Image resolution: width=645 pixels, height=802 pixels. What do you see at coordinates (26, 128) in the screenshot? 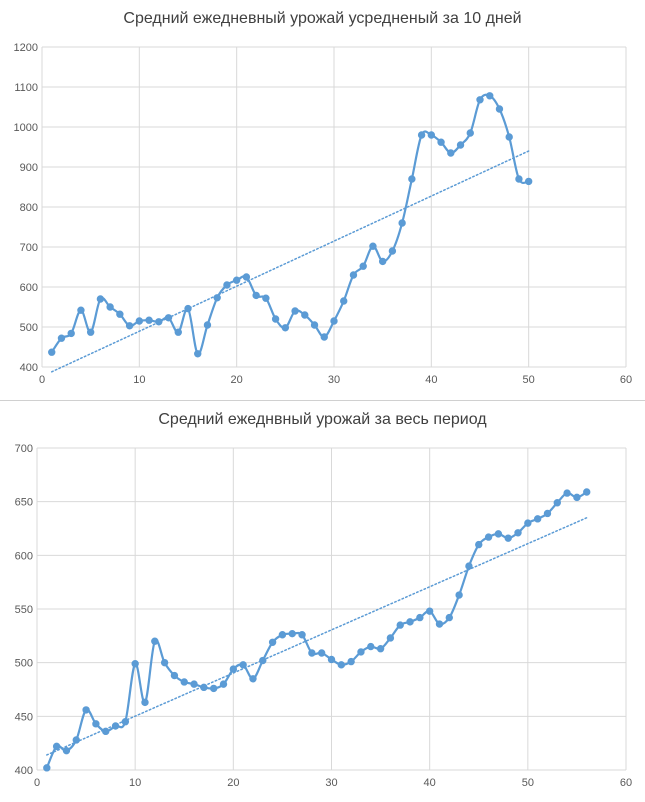
I see `y-tick-label: 1000` at bounding box center [26, 128].